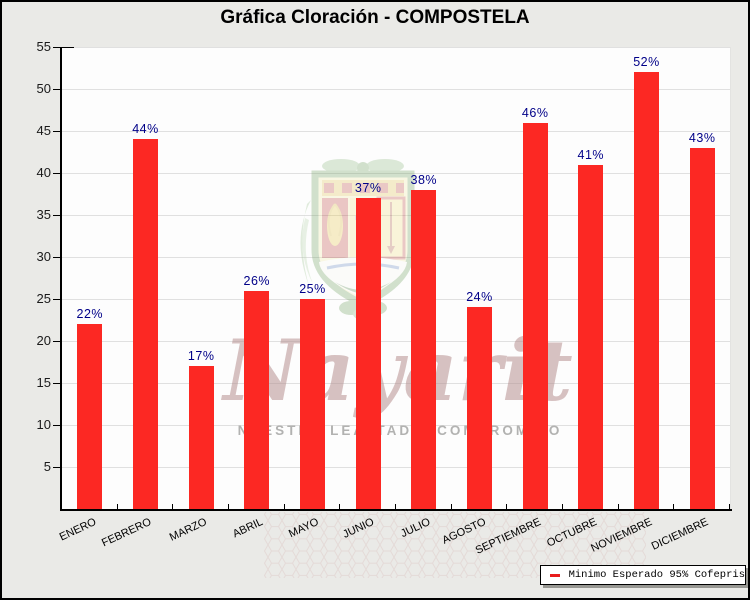 The height and width of the screenshot is (600, 750). Describe the element at coordinates (415, 528) in the screenshot. I see `x-label-julio: JULIO` at that location.